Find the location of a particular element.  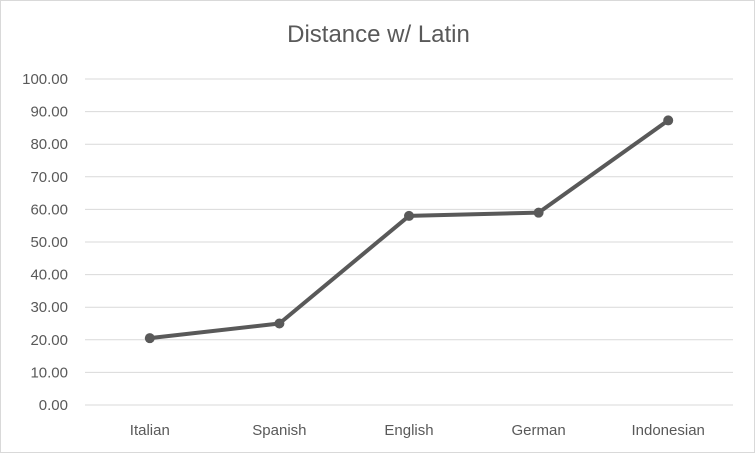

x-tick-label: German is located at coordinates (539, 430).